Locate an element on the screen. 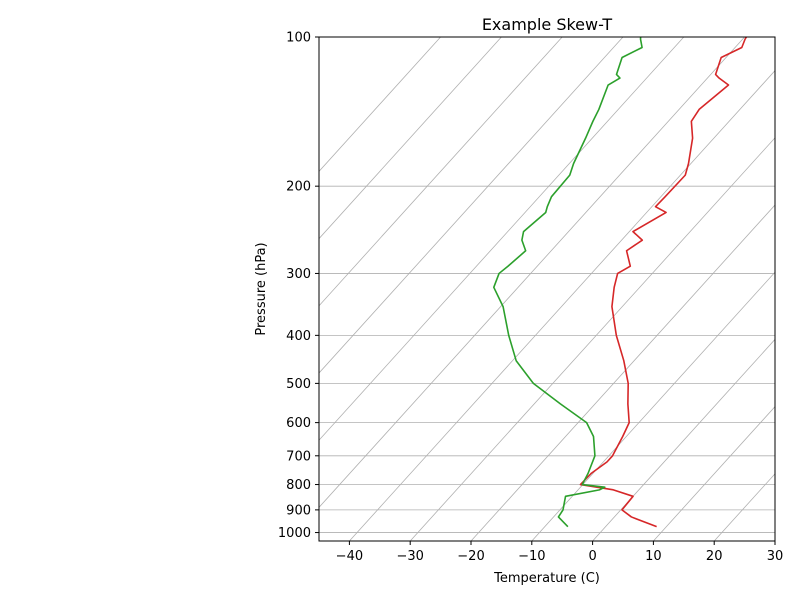 The image size is (800, 600). x-tick-label: −10 is located at coordinates (531, 556).